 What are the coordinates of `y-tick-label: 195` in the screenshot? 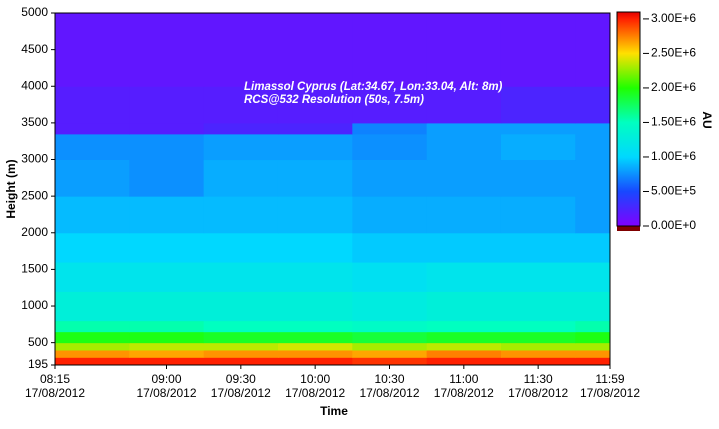 It's located at (38, 364).